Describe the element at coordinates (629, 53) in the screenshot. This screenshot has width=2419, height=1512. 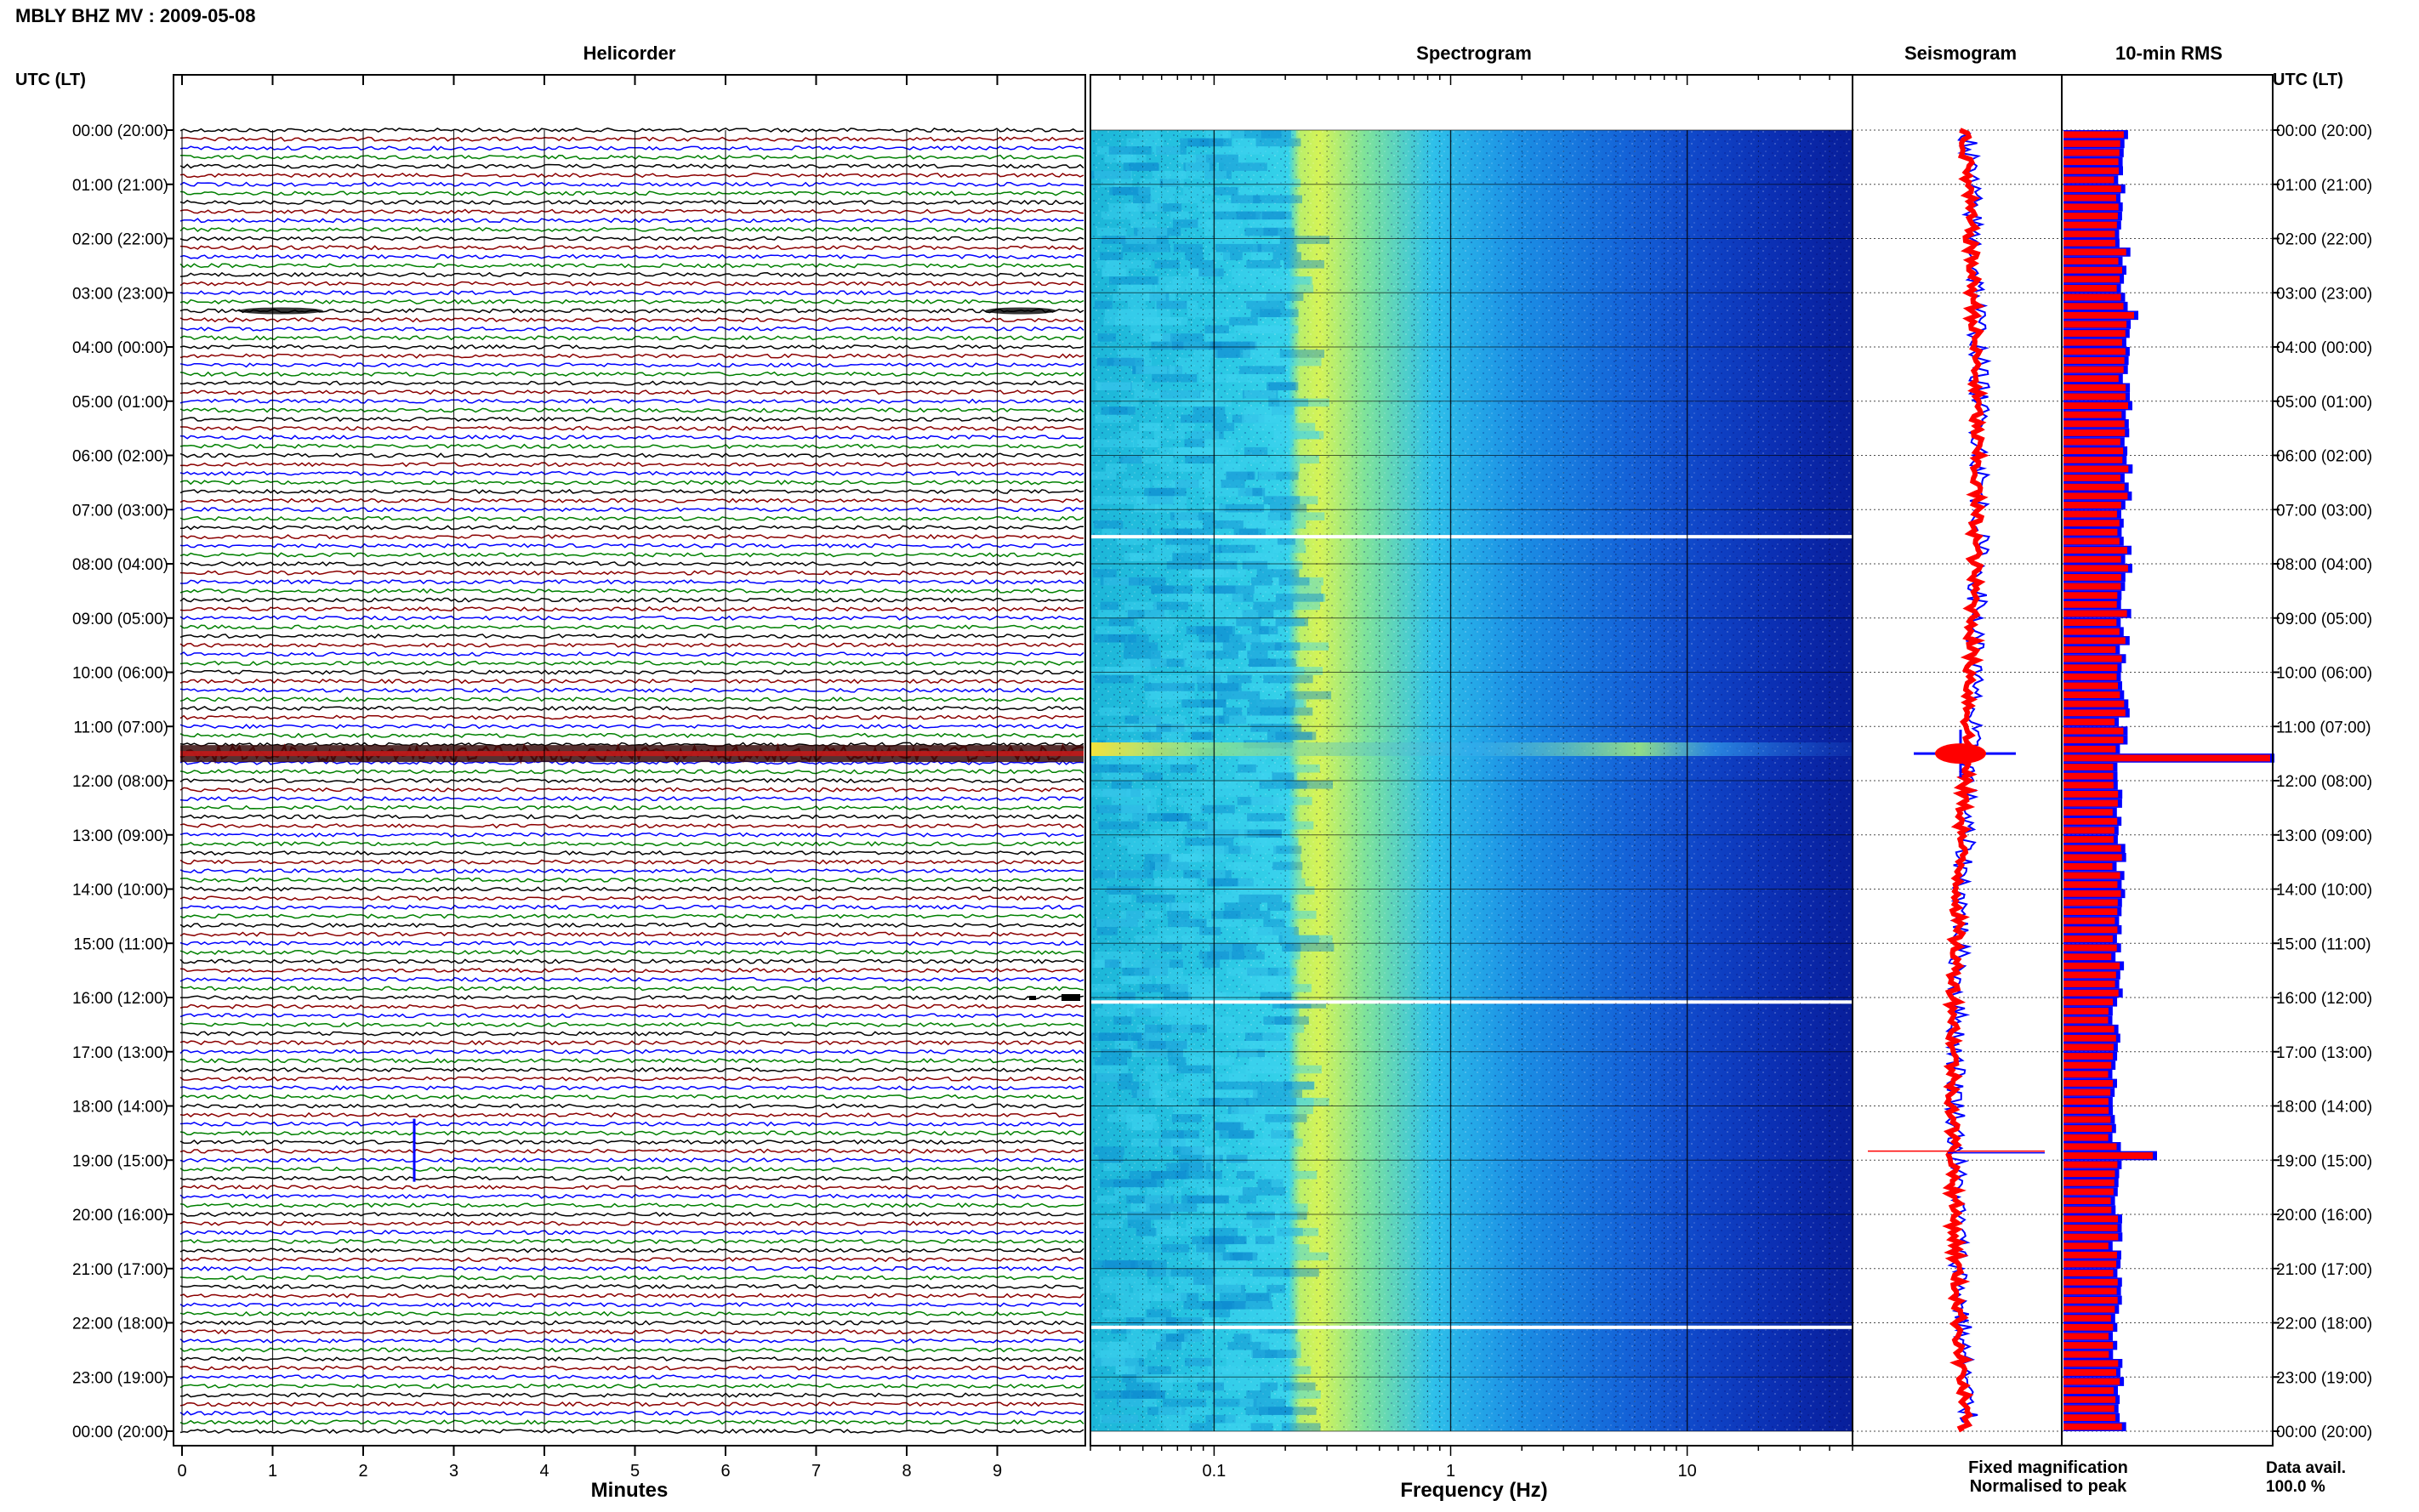
I see `helicorder-title: Helicorder` at that location.